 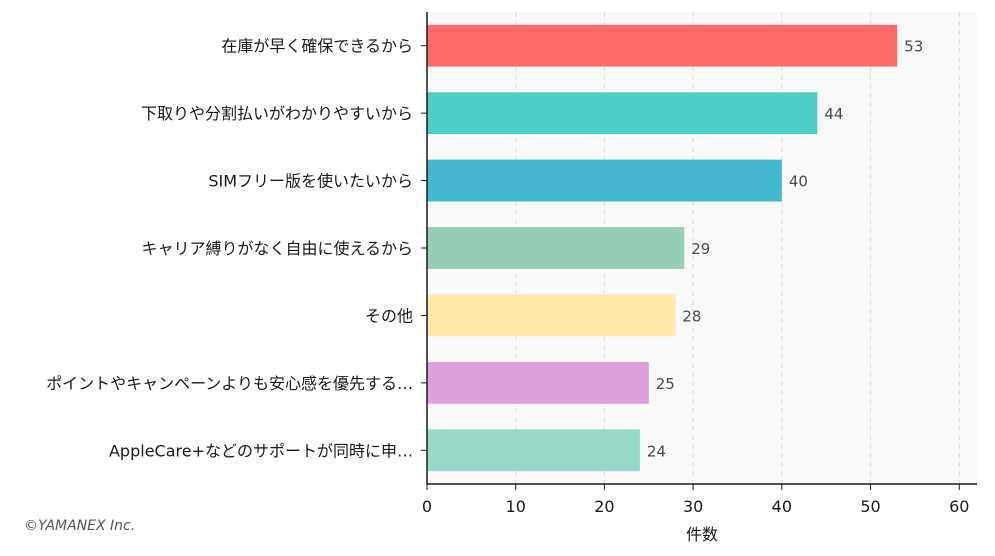 What do you see at coordinates (870, 506) in the screenshot?
I see `x-tick-label: 50` at bounding box center [870, 506].